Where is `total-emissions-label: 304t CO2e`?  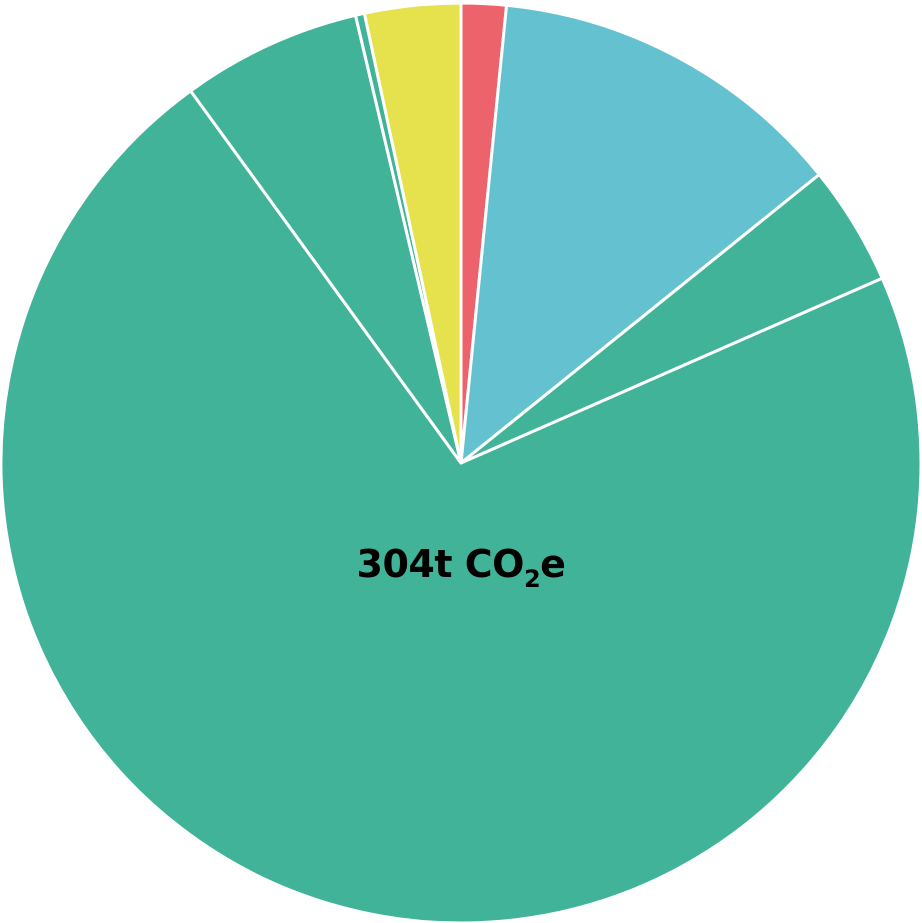 total-emissions-label: 304t CO2e is located at coordinates (461, 566).